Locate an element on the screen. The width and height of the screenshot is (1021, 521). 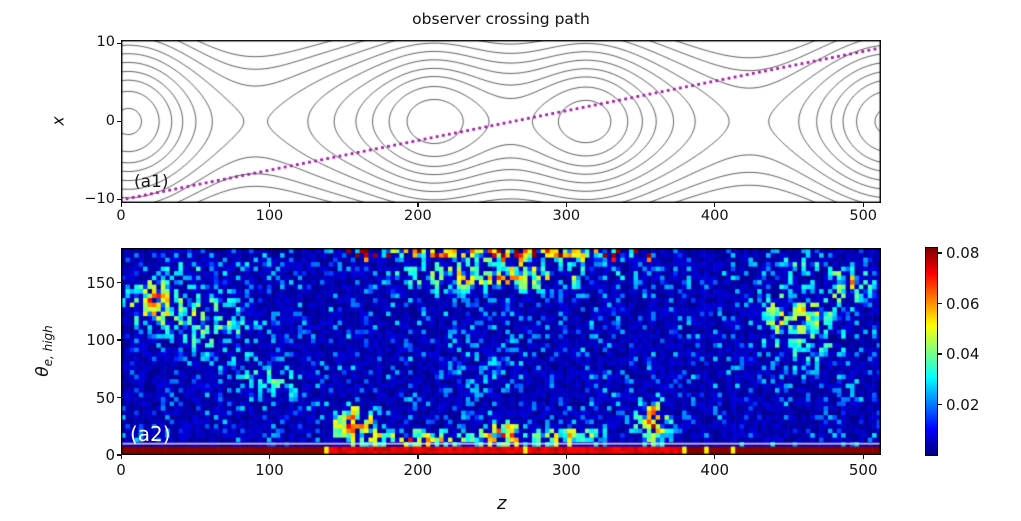
x-axis-label: z is located at coordinates (502, 503).